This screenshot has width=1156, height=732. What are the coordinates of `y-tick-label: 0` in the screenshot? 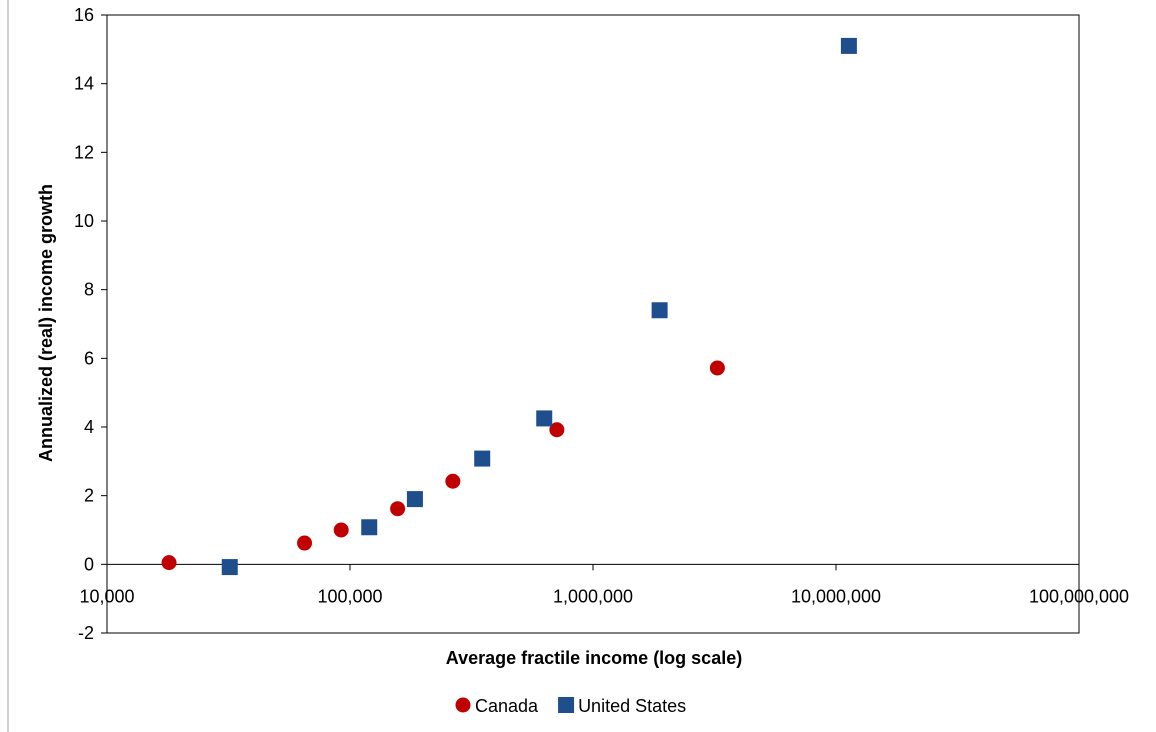 It's located at (89, 564).